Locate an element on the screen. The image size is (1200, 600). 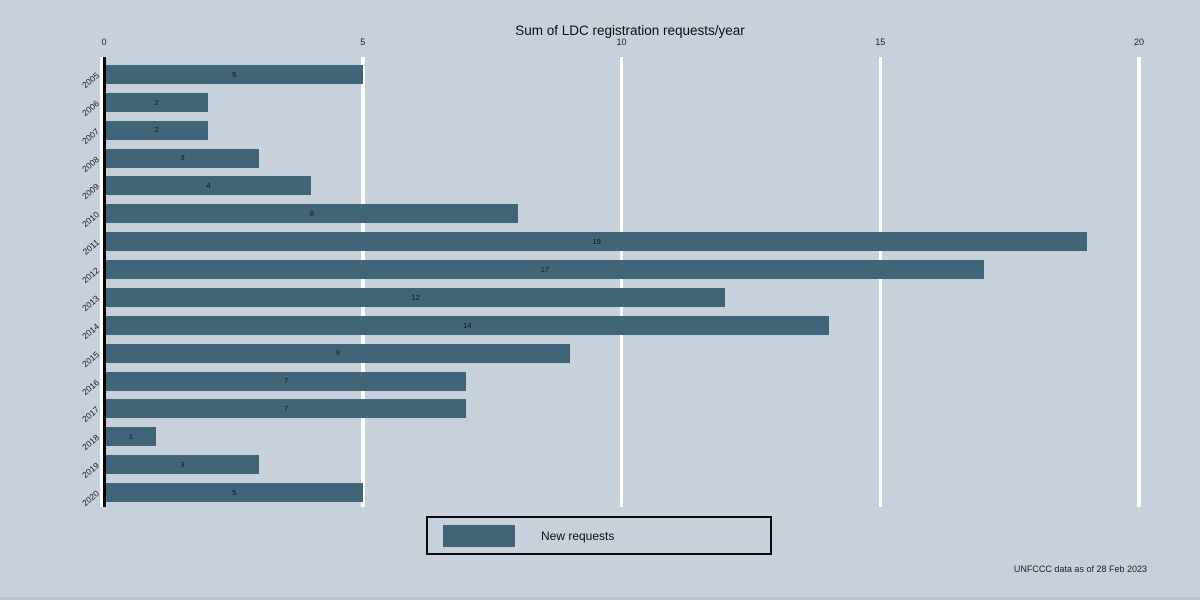
y-axis-line is located at coordinates (104, 282).